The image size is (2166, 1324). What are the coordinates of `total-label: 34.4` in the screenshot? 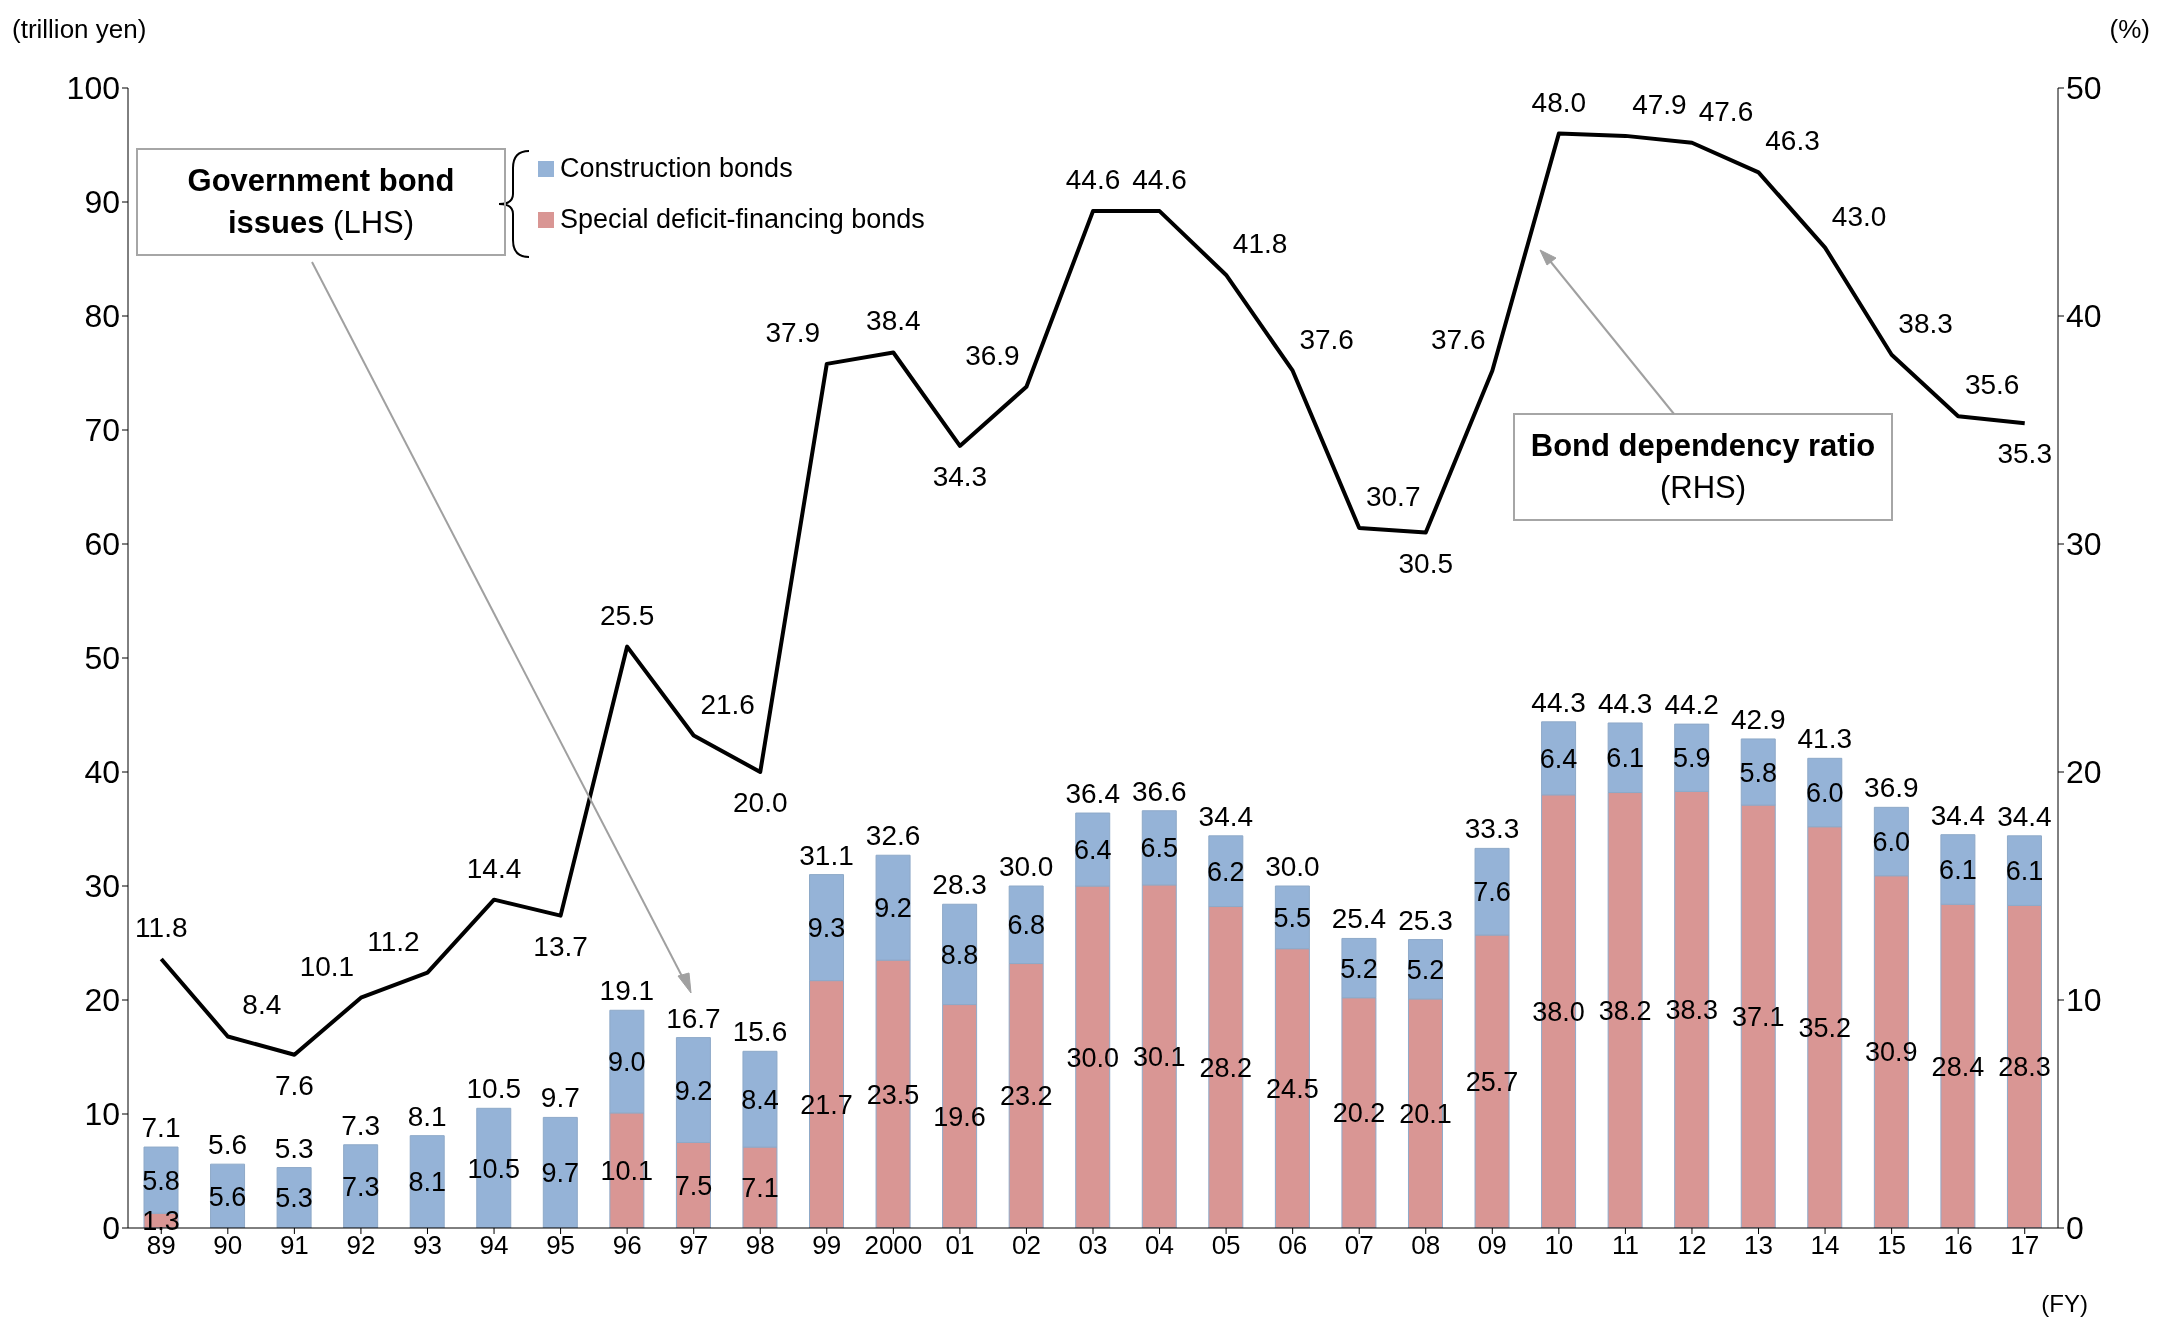 It's located at (1958, 815).